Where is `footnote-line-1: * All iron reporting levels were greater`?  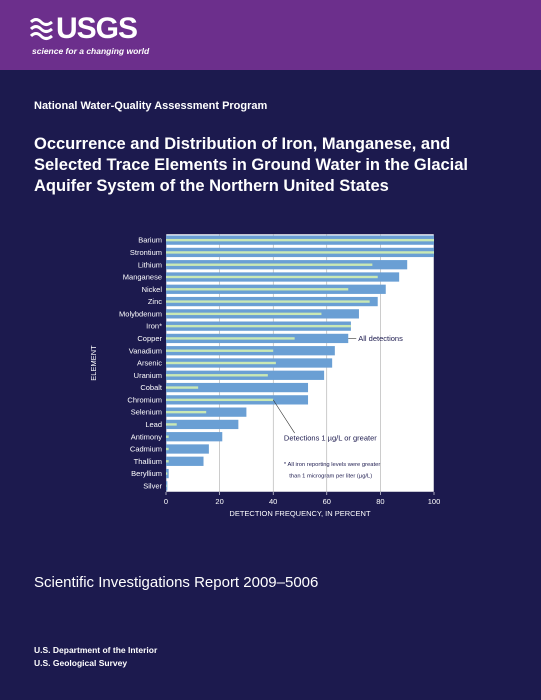 footnote-line-1: * All iron reporting levels were greater is located at coordinates (332, 465).